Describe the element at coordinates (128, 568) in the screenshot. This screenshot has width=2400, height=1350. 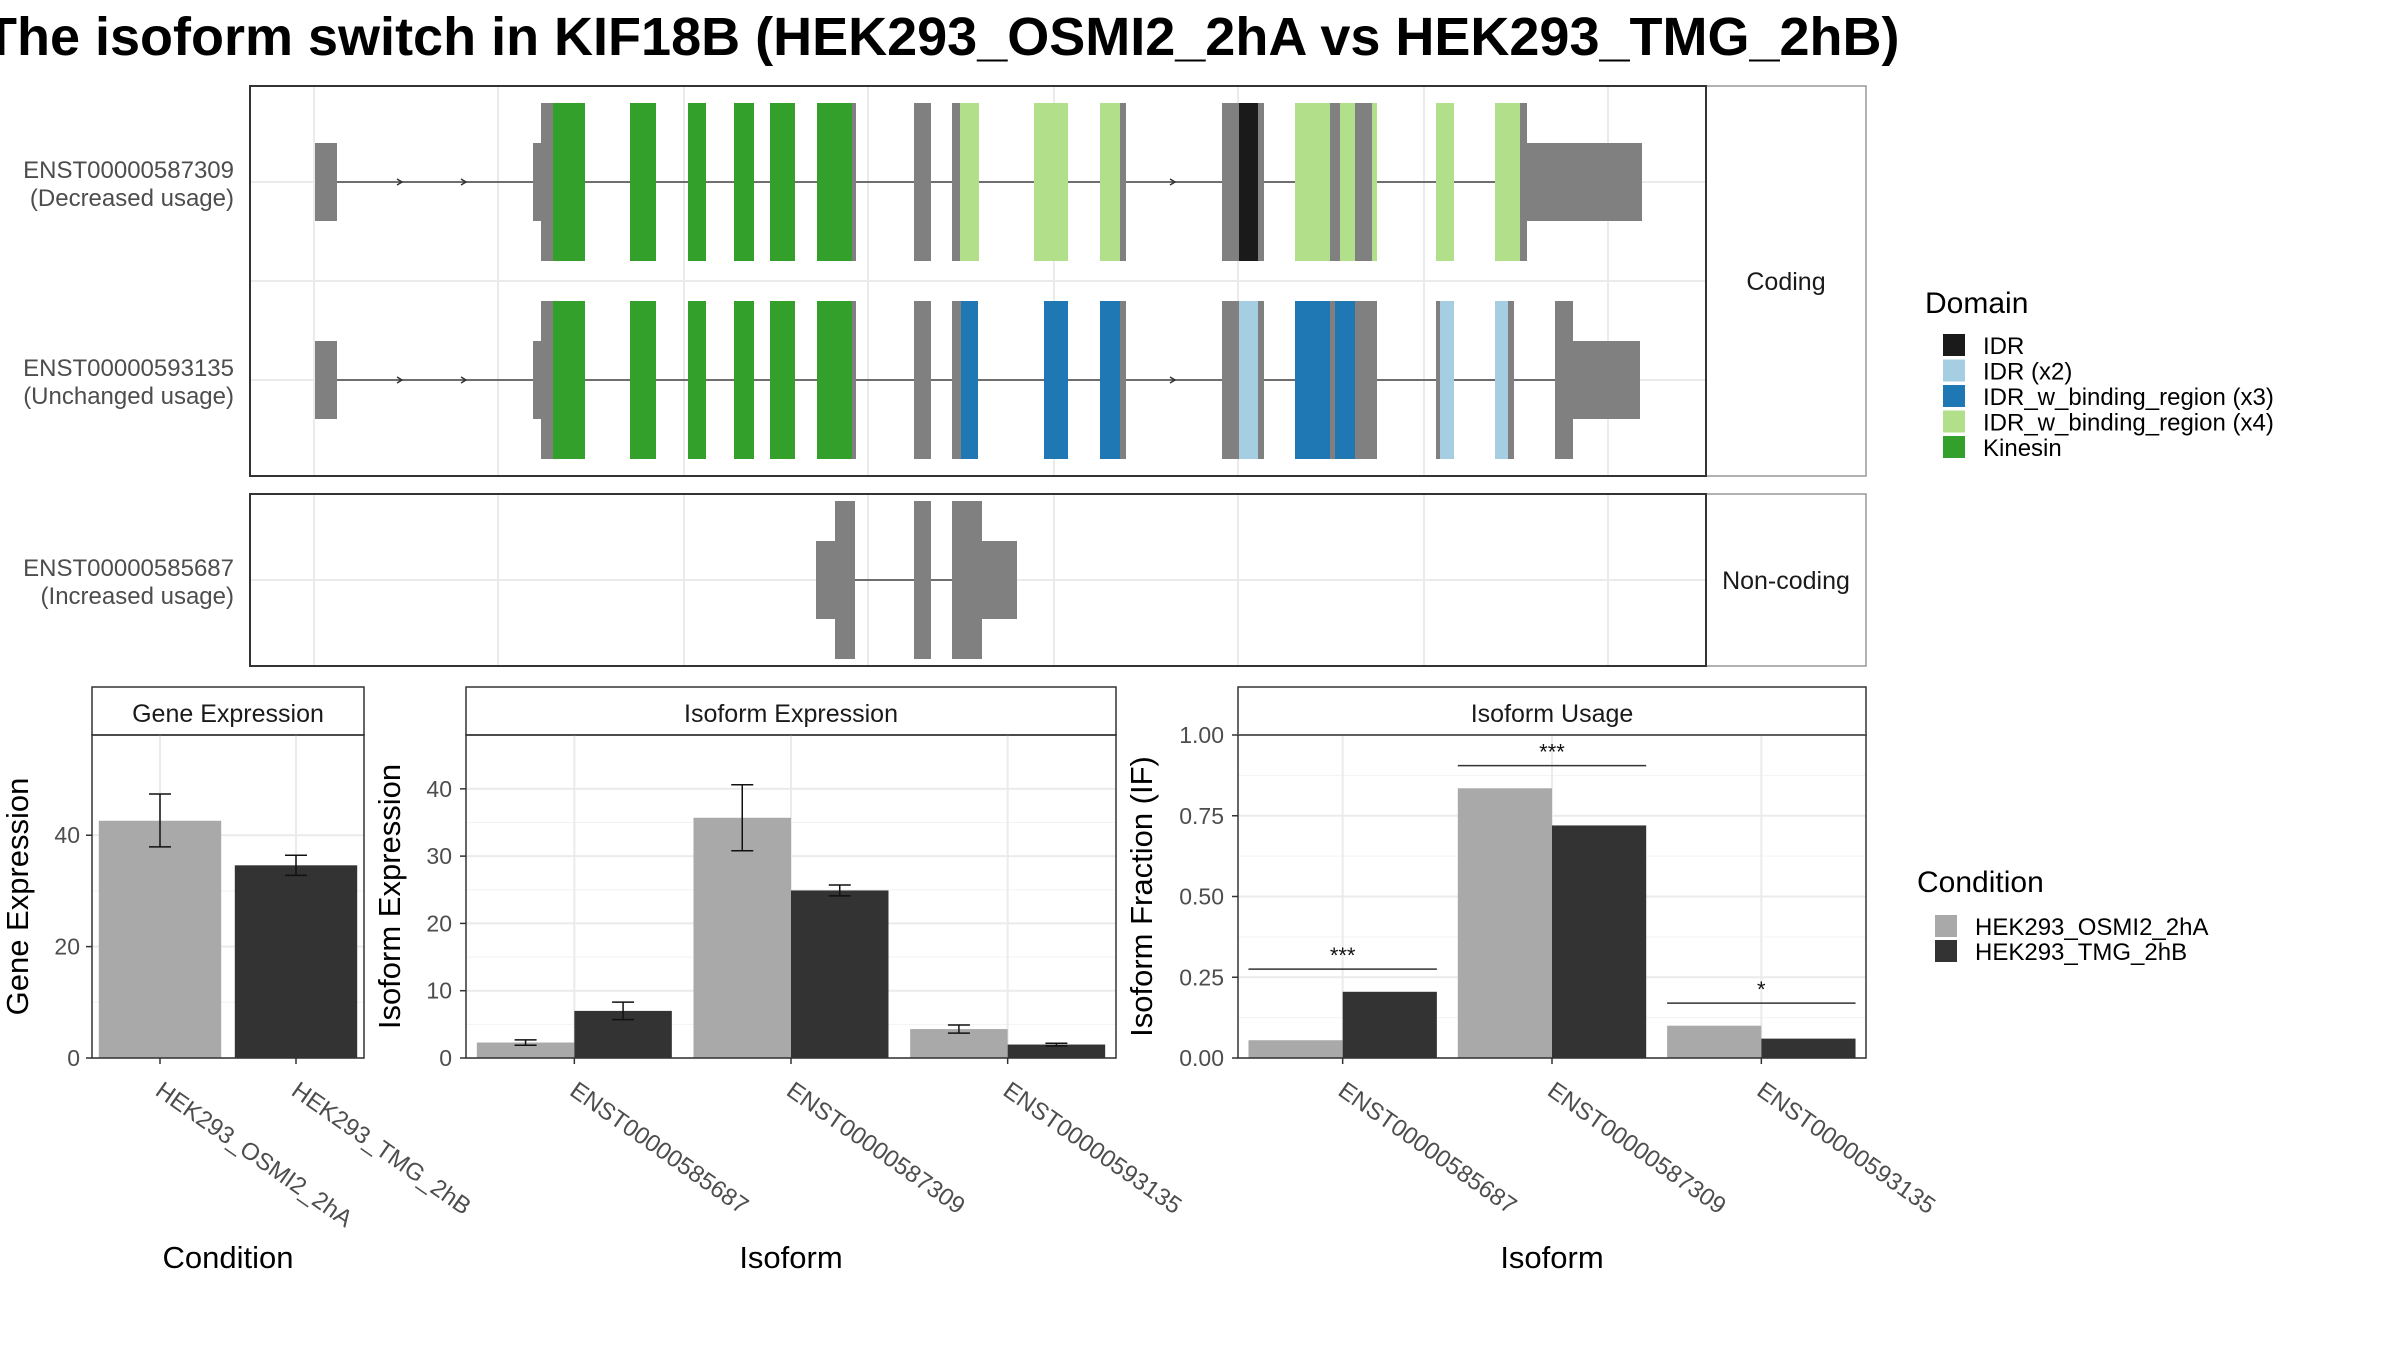
I see `isoform-label: ENST00000585687` at that location.